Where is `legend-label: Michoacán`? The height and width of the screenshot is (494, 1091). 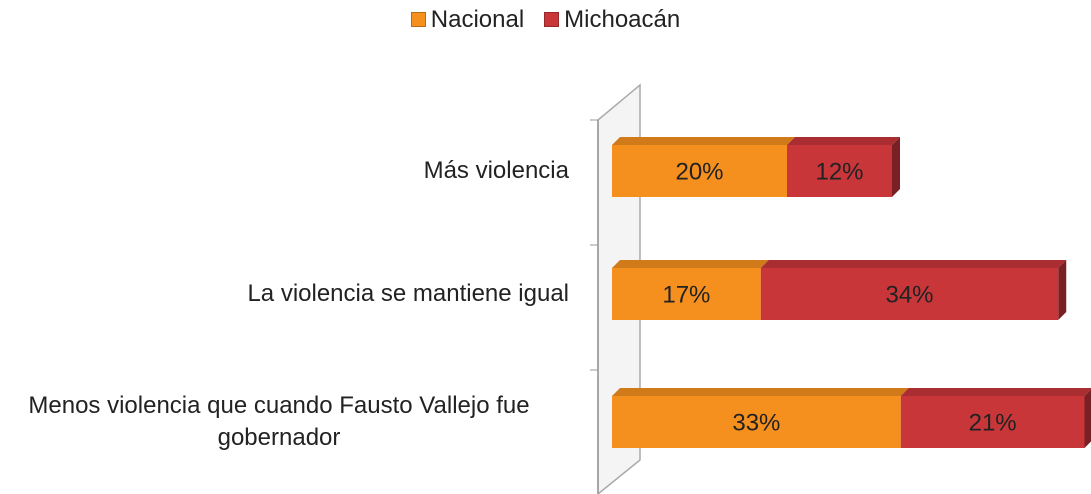 legend-label: Michoacán is located at coordinates (622, 19).